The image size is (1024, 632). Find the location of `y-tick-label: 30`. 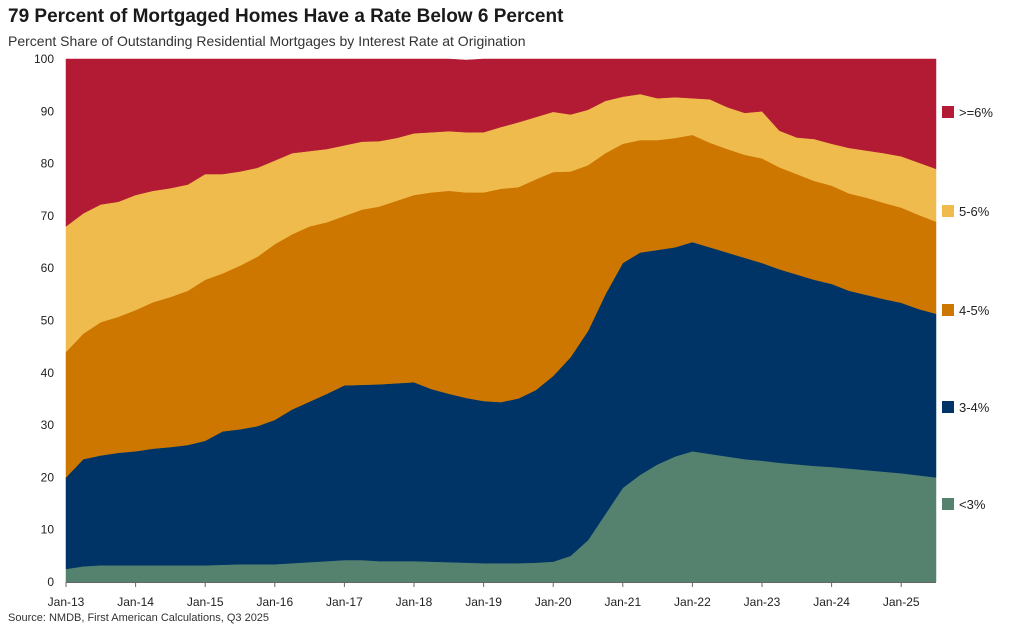

y-tick-label: 30 is located at coordinates (48, 425).